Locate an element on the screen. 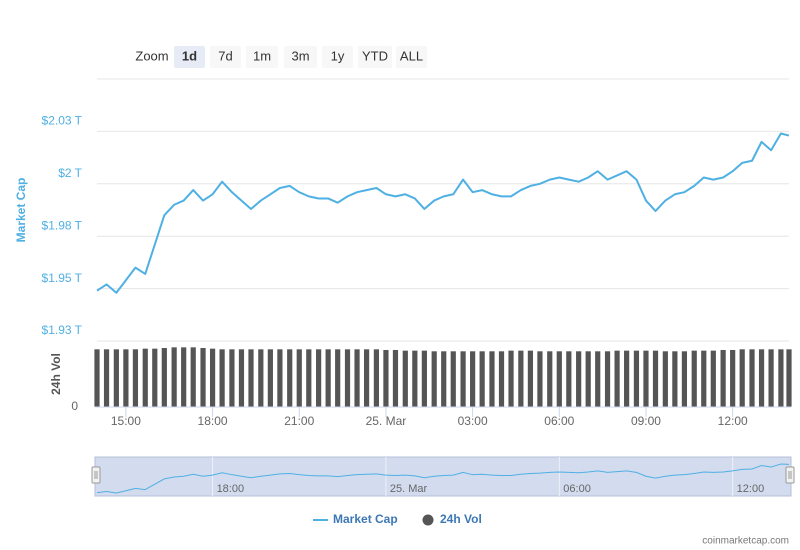 The width and height of the screenshot is (800, 550). navigator-mask is located at coordinates (443, 476).